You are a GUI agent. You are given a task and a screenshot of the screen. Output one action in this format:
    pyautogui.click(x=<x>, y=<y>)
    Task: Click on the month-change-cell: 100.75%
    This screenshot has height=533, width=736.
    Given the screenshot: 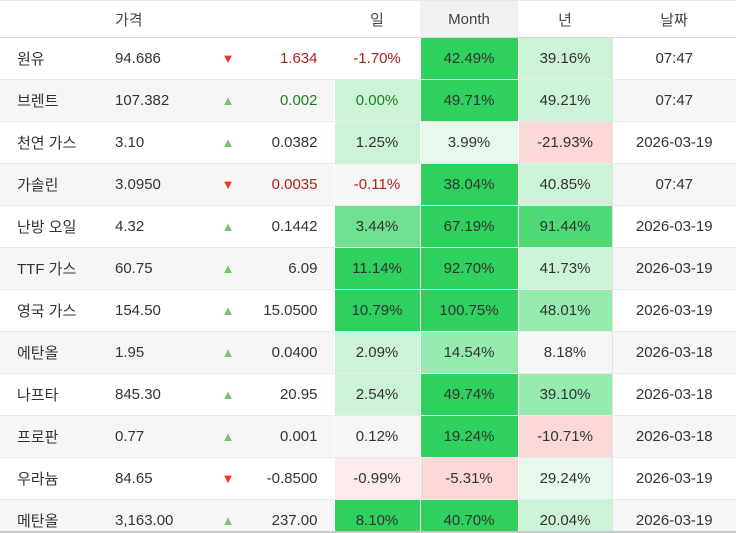 What is the action you would take?
    pyautogui.click(x=468, y=310)
    